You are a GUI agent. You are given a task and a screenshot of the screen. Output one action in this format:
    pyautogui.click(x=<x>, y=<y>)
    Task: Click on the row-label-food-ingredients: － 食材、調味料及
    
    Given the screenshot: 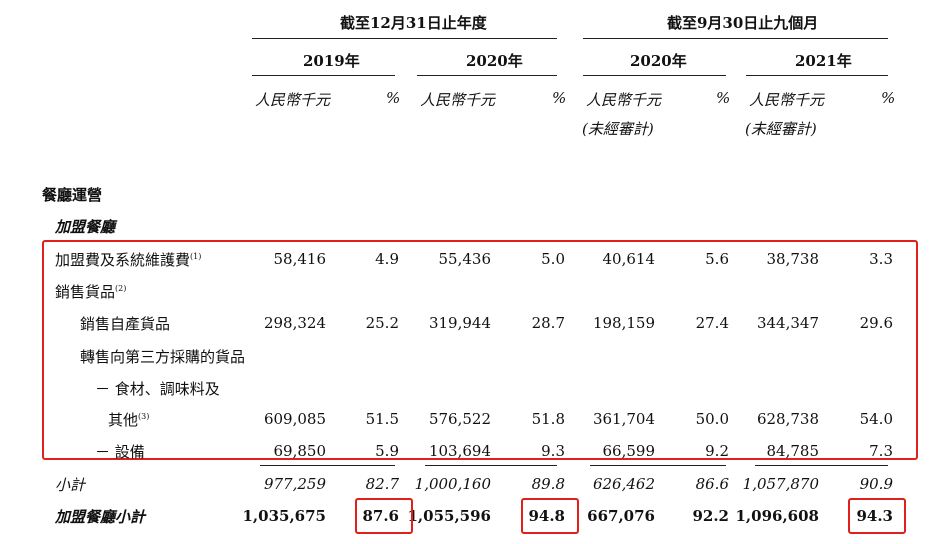 What is the action you would take?
    pyautogui.click(x=157, y=389)
    